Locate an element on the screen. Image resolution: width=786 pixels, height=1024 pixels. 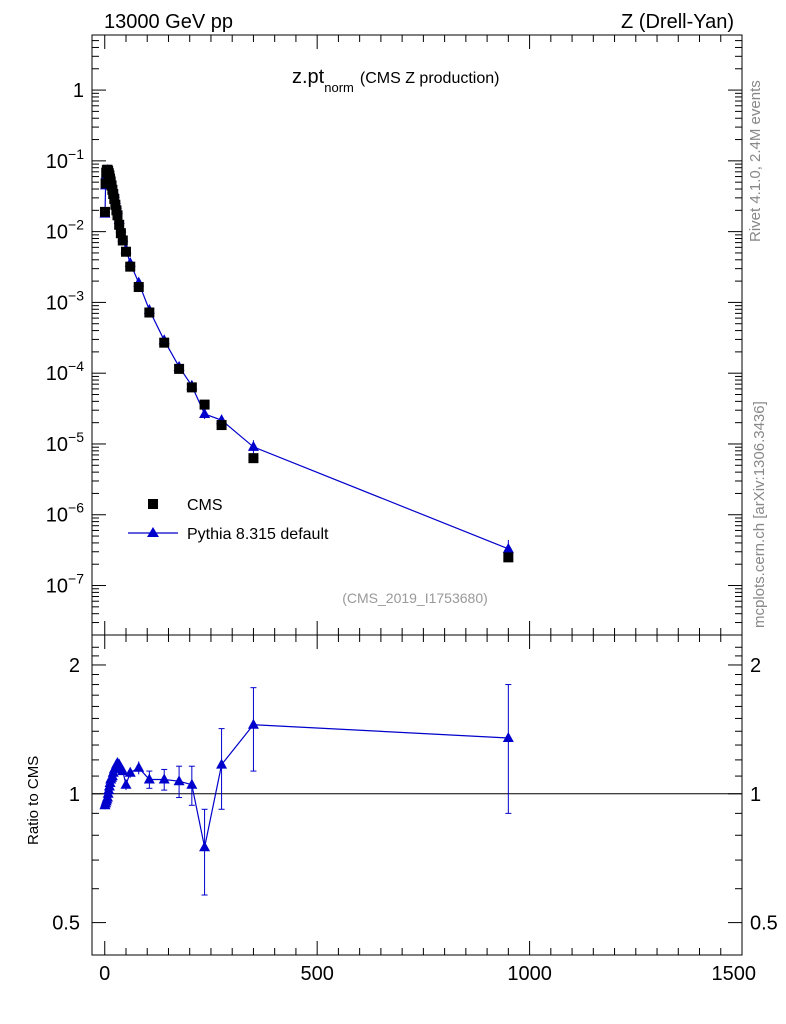
ratio-ytick-label-right: 0.5 is located at coordinates (764, 924).